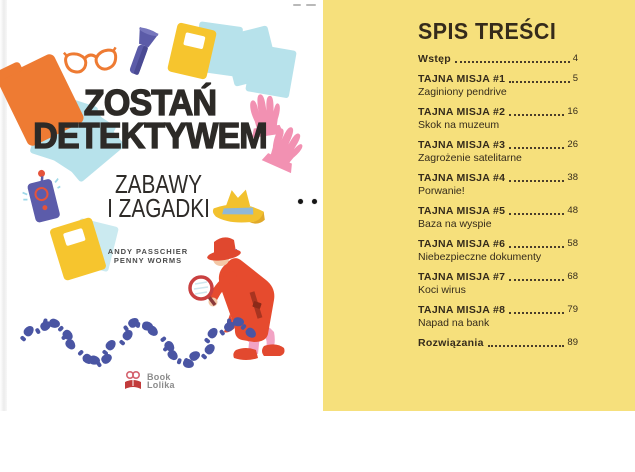 The width and height of the screenshot is (635, 472). Describe the element at coordinates (441, 191) in the screenshot. I see `toc-entry-subtitle: Porwanie!` at that location.